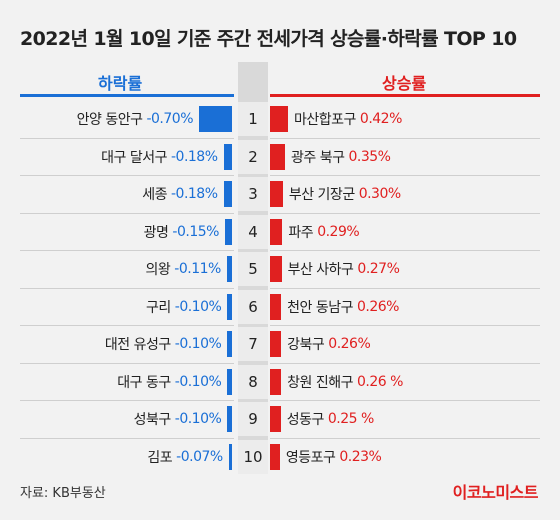 Image resolution: width=560 pixels, height=520 pixels. I want to click on value-label: 0.29%, so click(338, 231).